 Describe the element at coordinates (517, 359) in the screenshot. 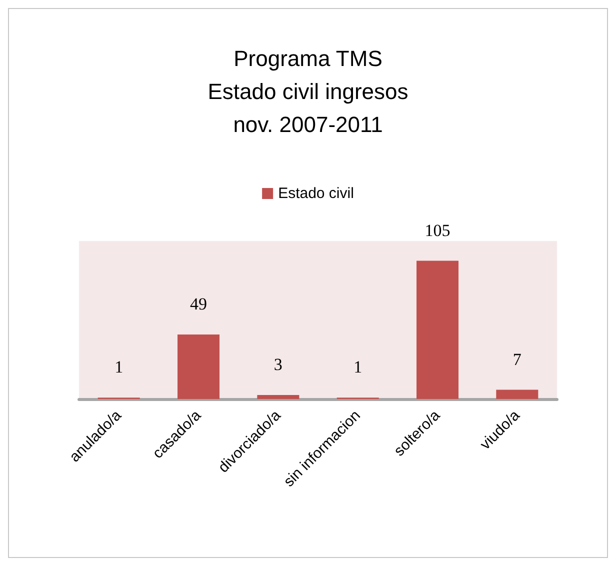

I see `data-label: 7` at that location.